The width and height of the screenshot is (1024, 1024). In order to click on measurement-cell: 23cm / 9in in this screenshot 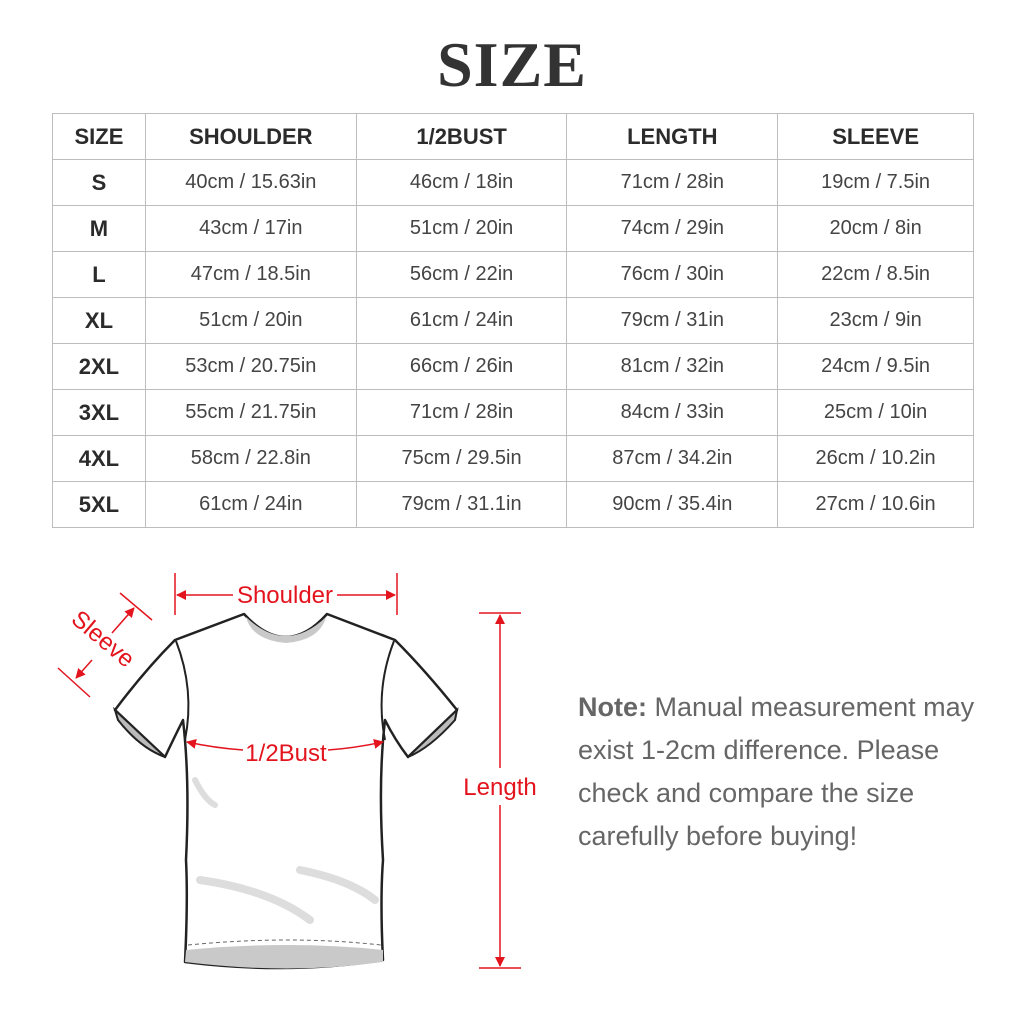, I will do `click(875, 320)`.